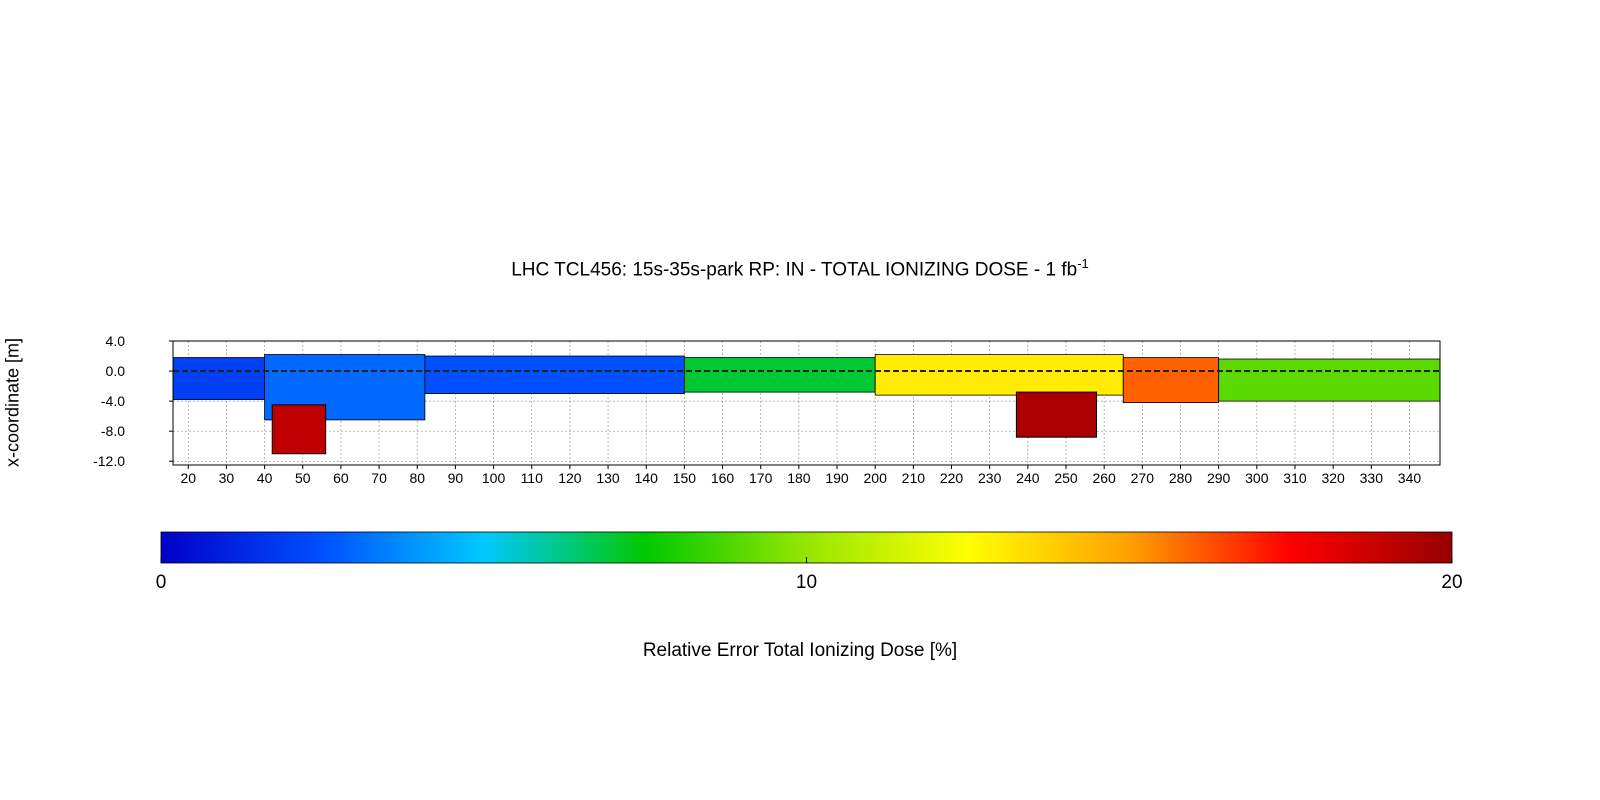  I want to click on x-tick-label: 20, so click(188, 478).